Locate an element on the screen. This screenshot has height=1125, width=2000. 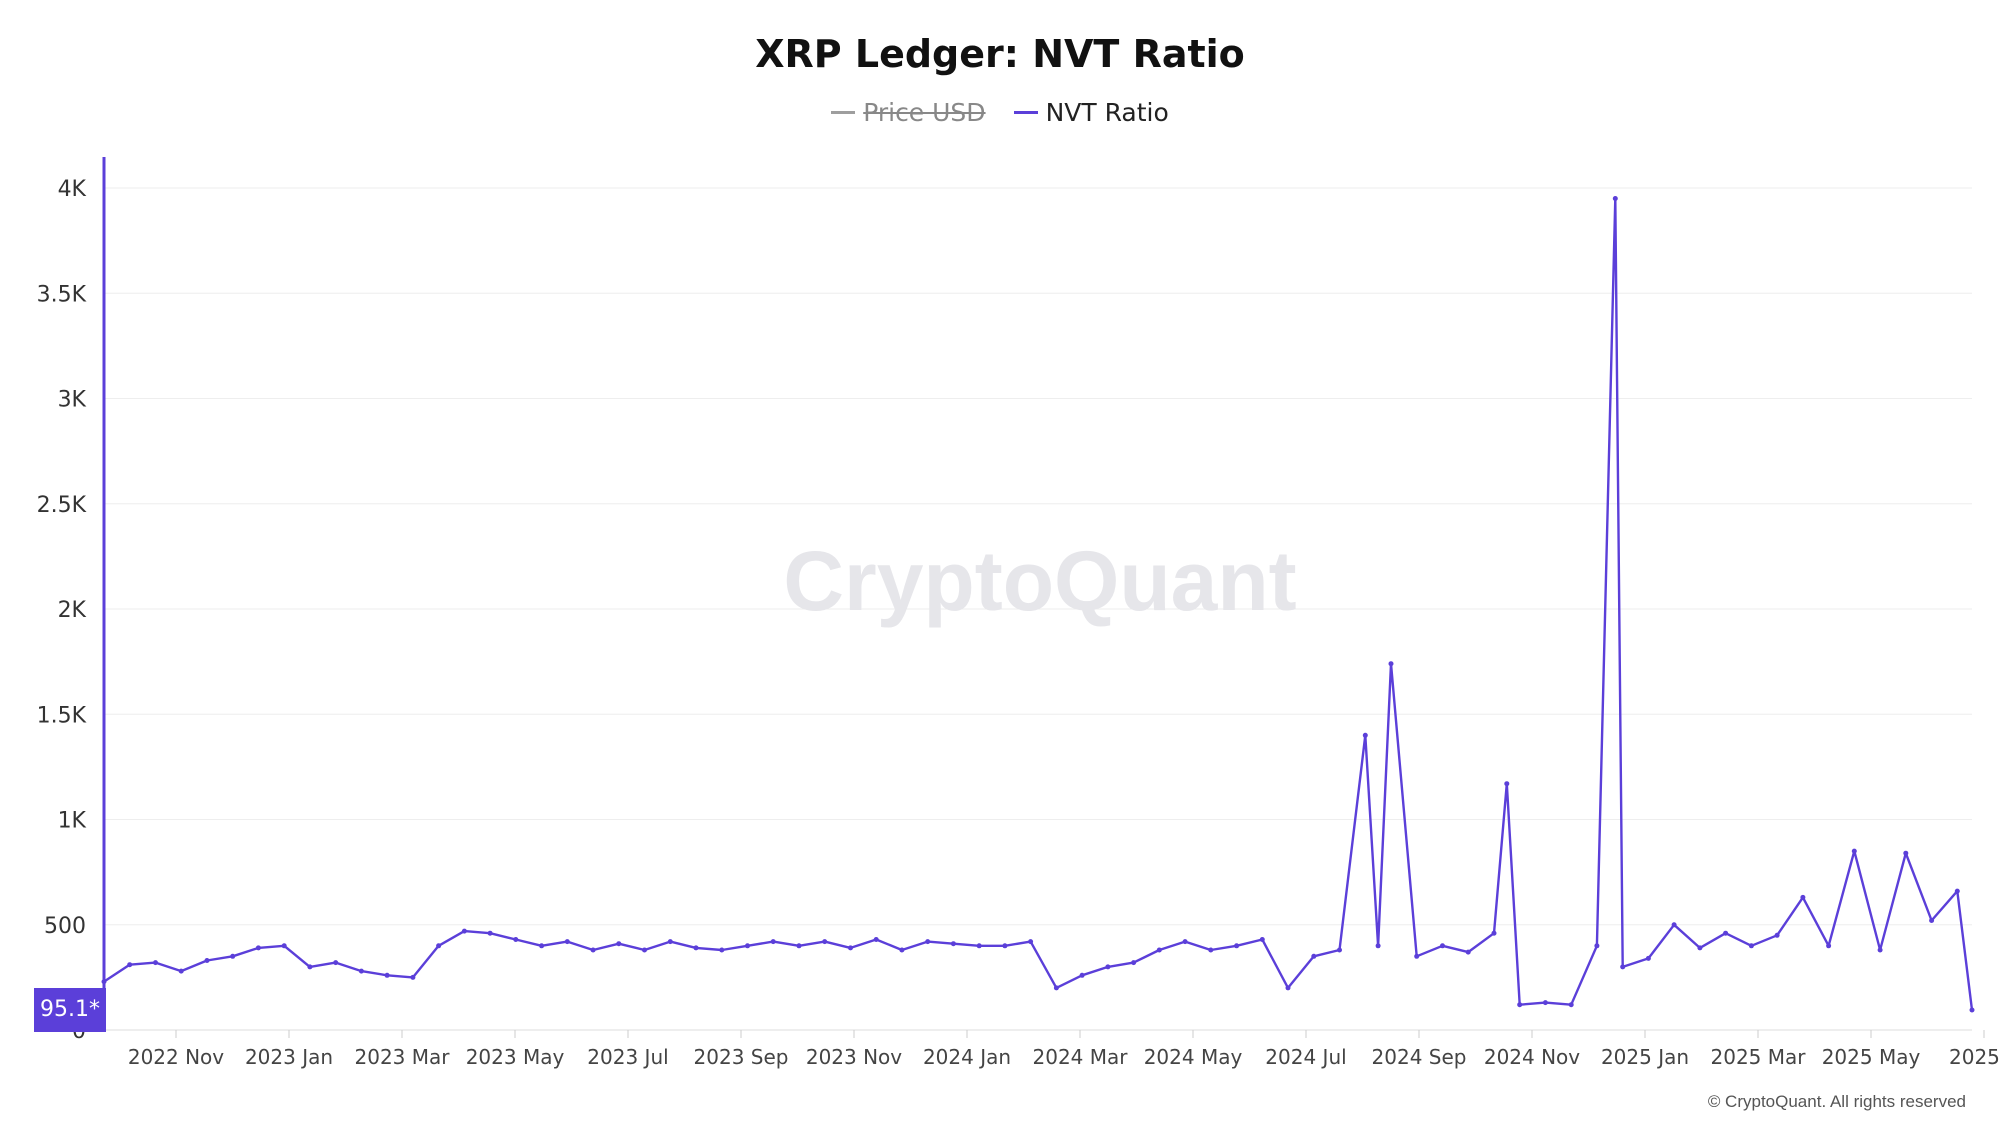
y-tick-label: 500 is located at coordinates (65, 926).